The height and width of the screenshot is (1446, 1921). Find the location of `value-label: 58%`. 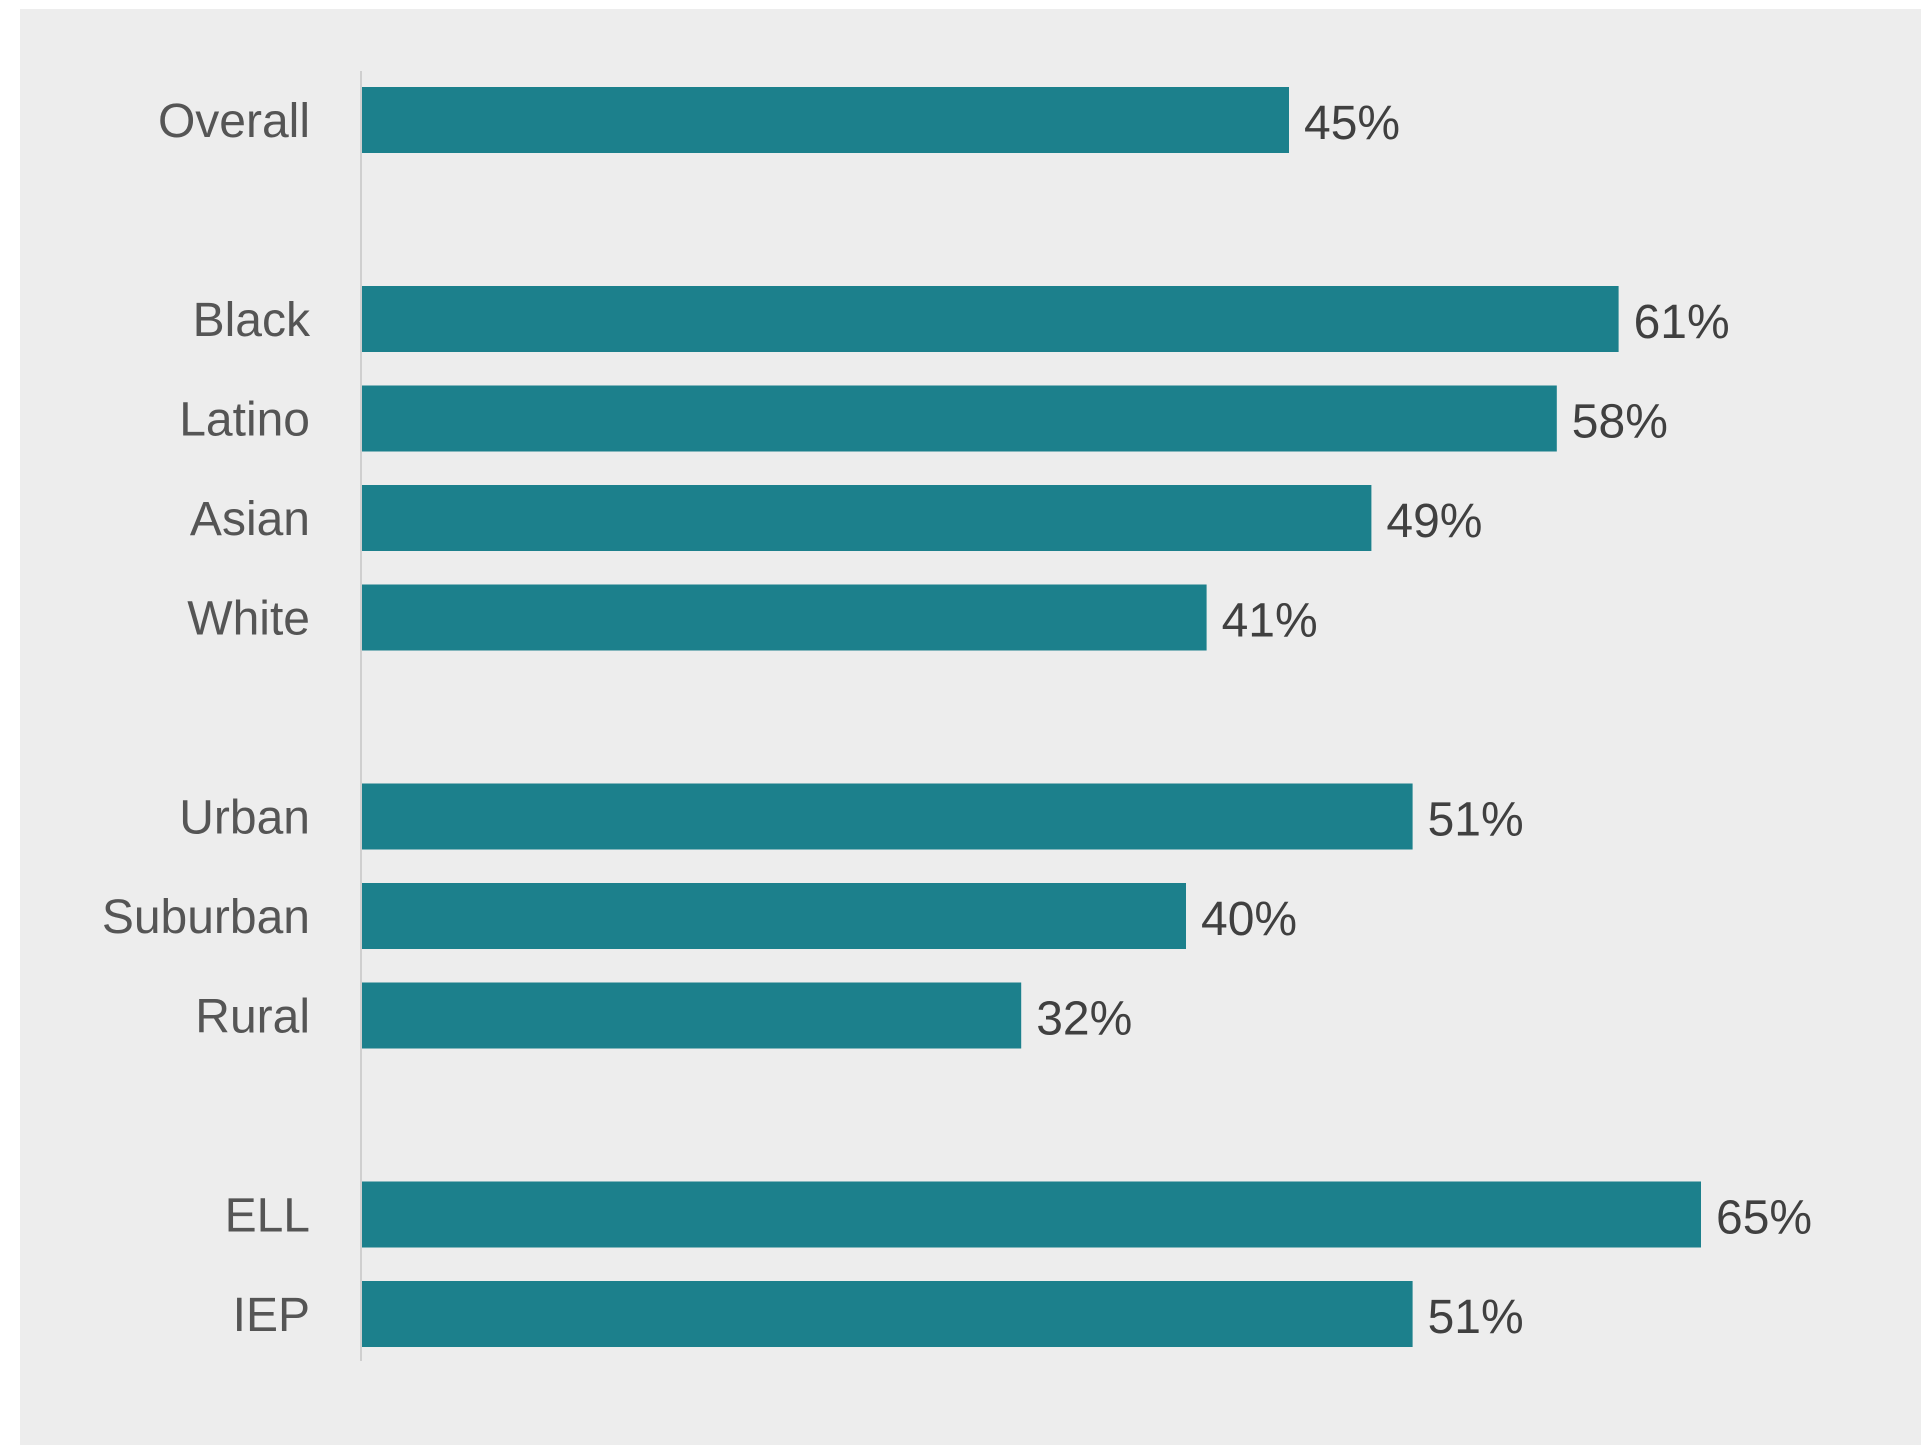

value-label: 58% is located at coordinates (1620, 422).